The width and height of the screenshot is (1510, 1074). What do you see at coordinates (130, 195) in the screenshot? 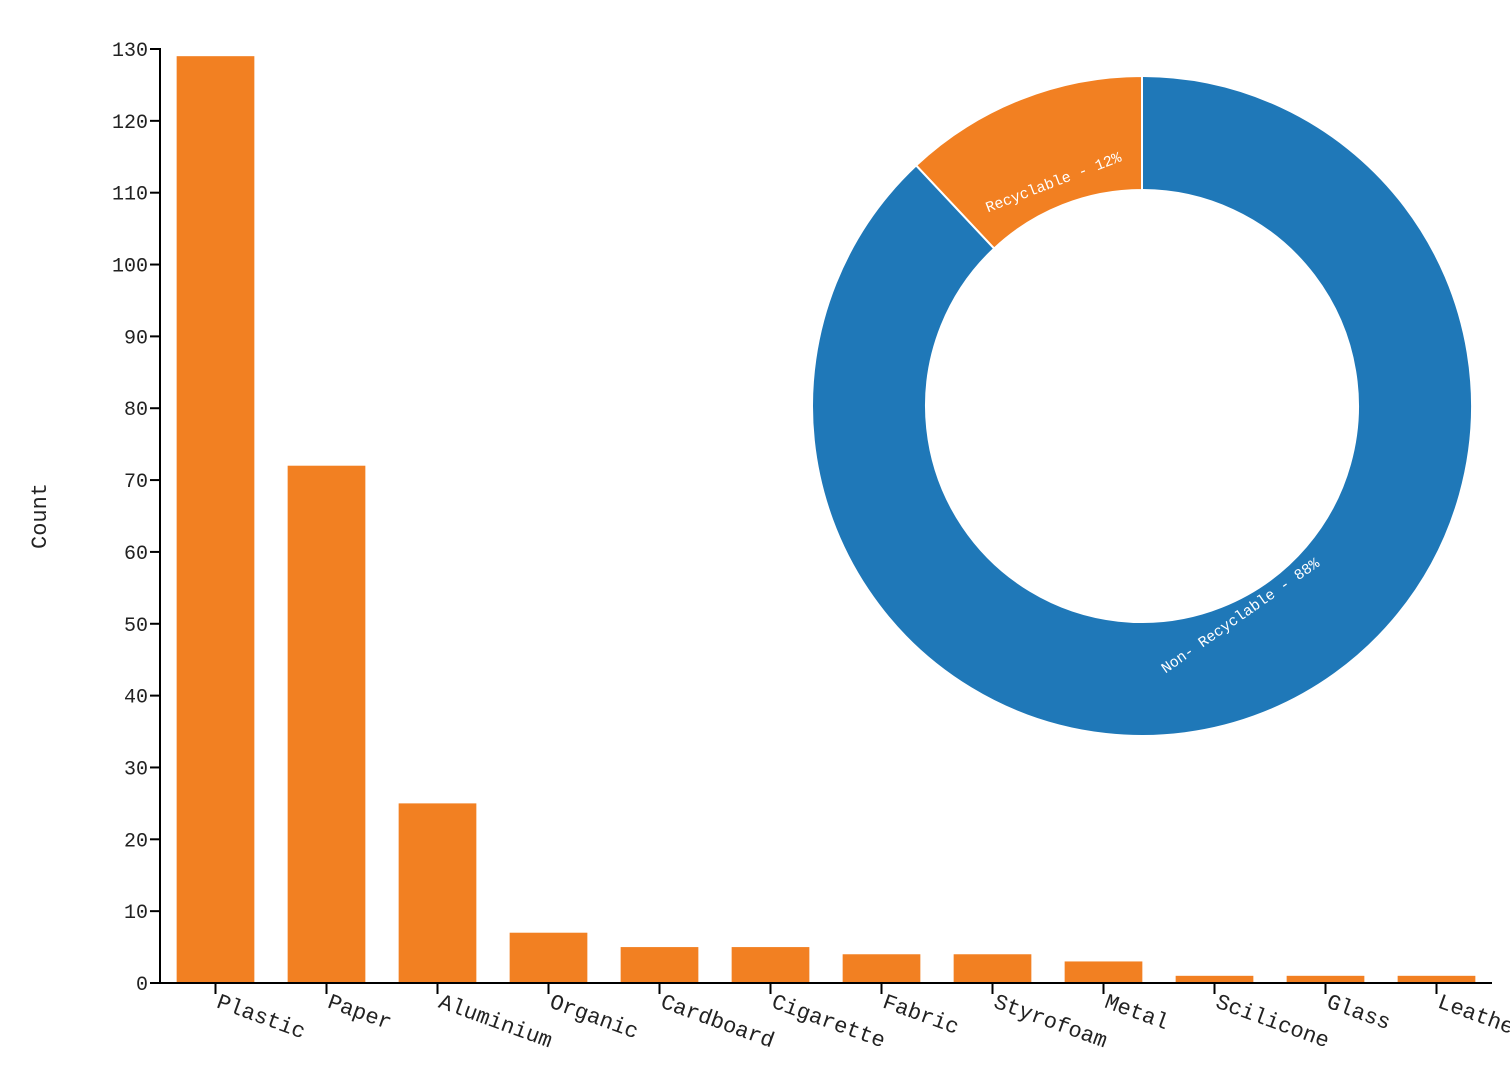
I see `y-tick-label: 110` at bounding box center [130, 195].